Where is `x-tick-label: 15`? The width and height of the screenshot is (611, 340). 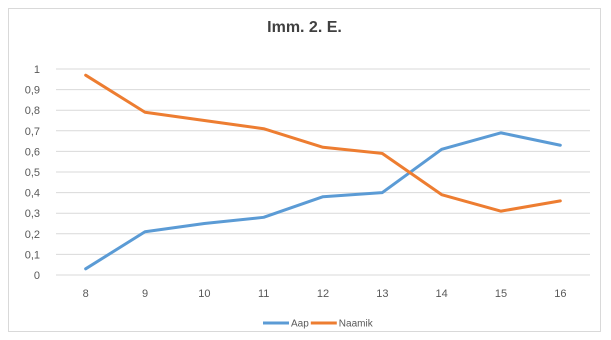 x-tick-label: 15 is located at coordinates (501, 294).